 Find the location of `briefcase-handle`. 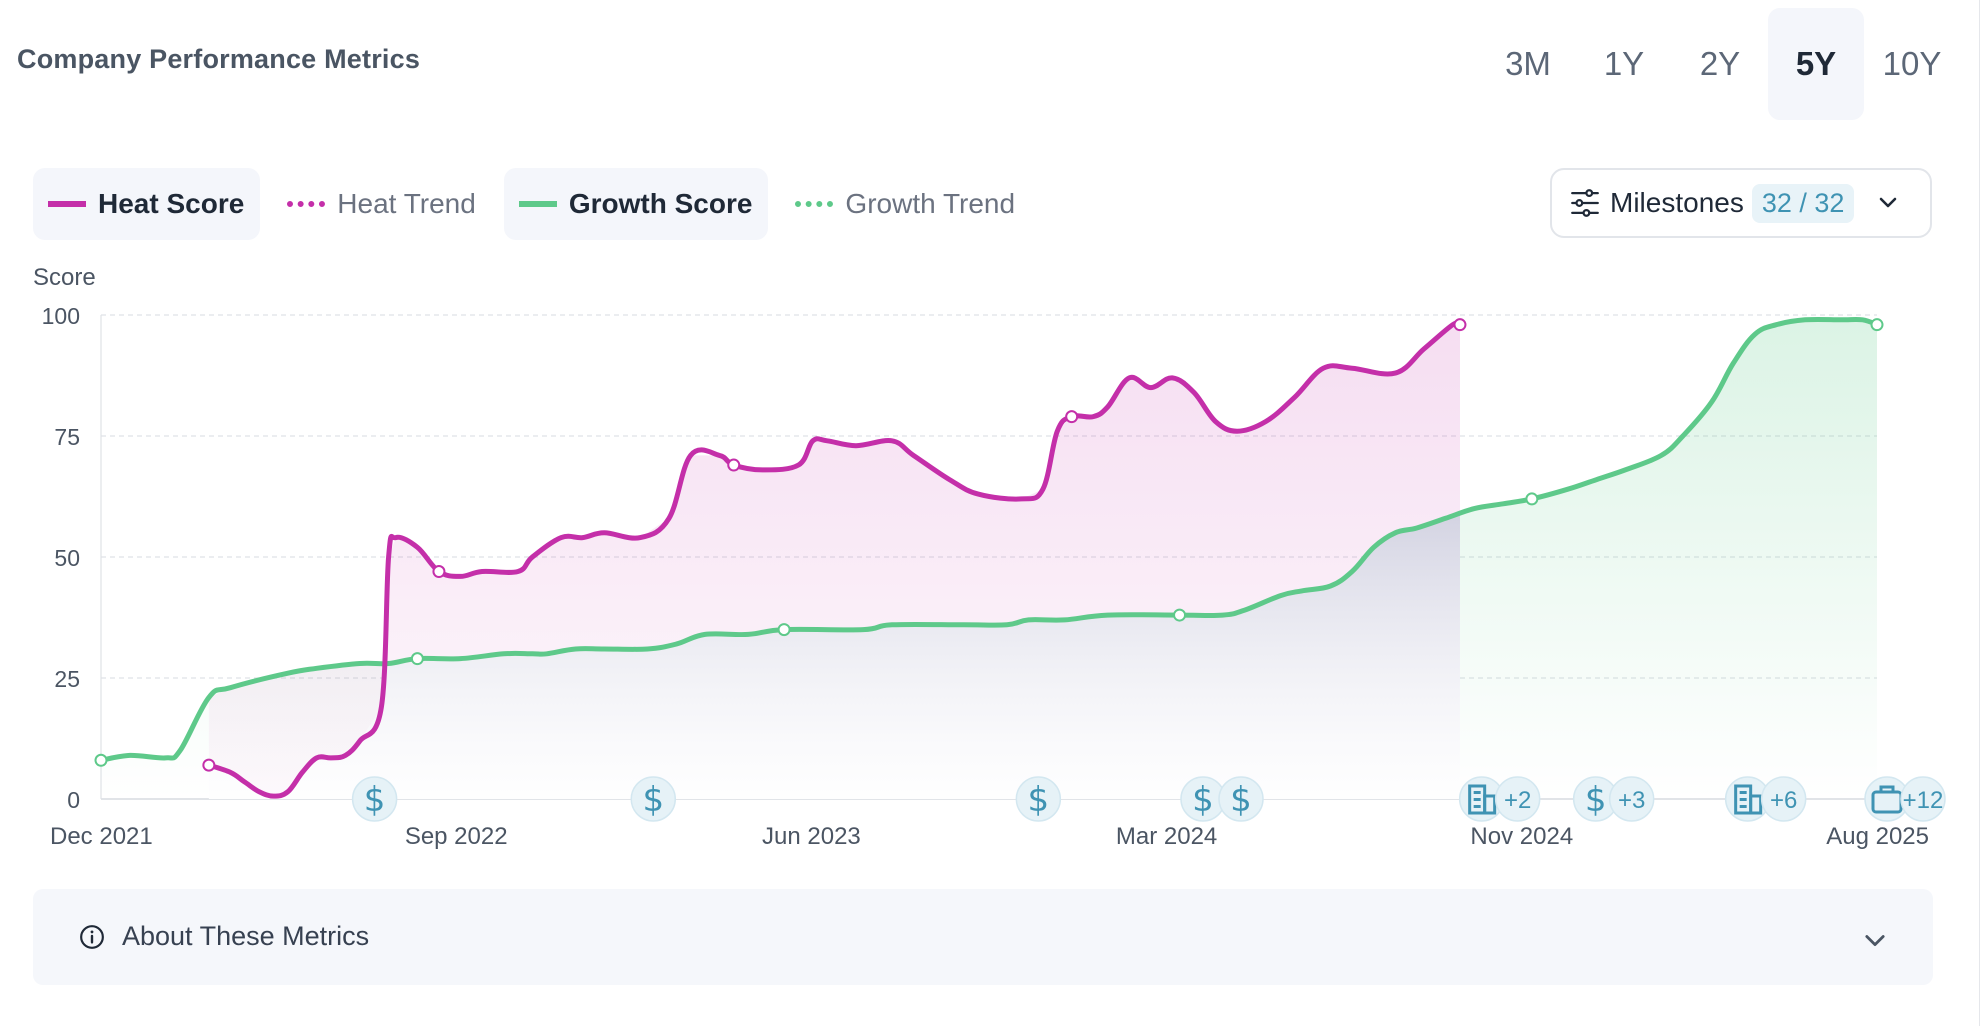

briefcase-handle is located at coordinates (1887, 788).